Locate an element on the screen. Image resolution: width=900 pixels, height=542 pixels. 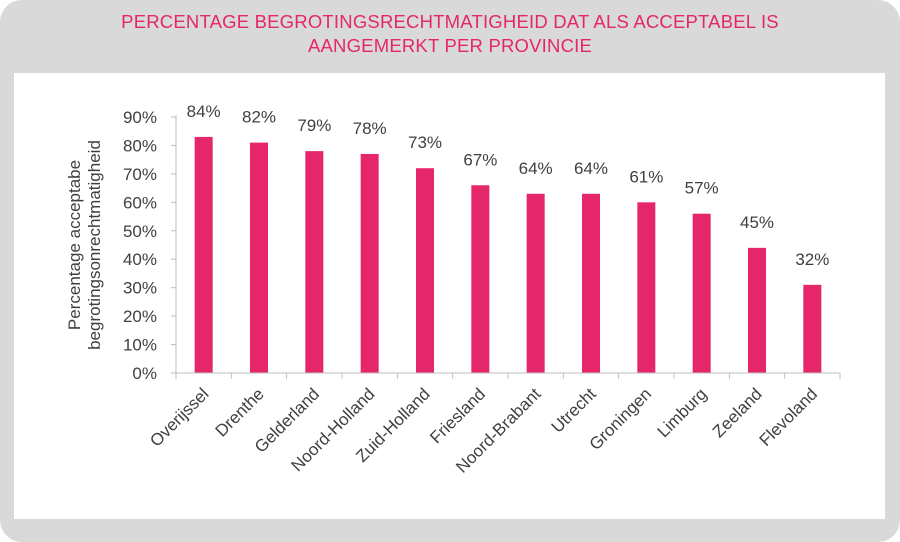
data-label: 79% is located at coordinates (314, 125).